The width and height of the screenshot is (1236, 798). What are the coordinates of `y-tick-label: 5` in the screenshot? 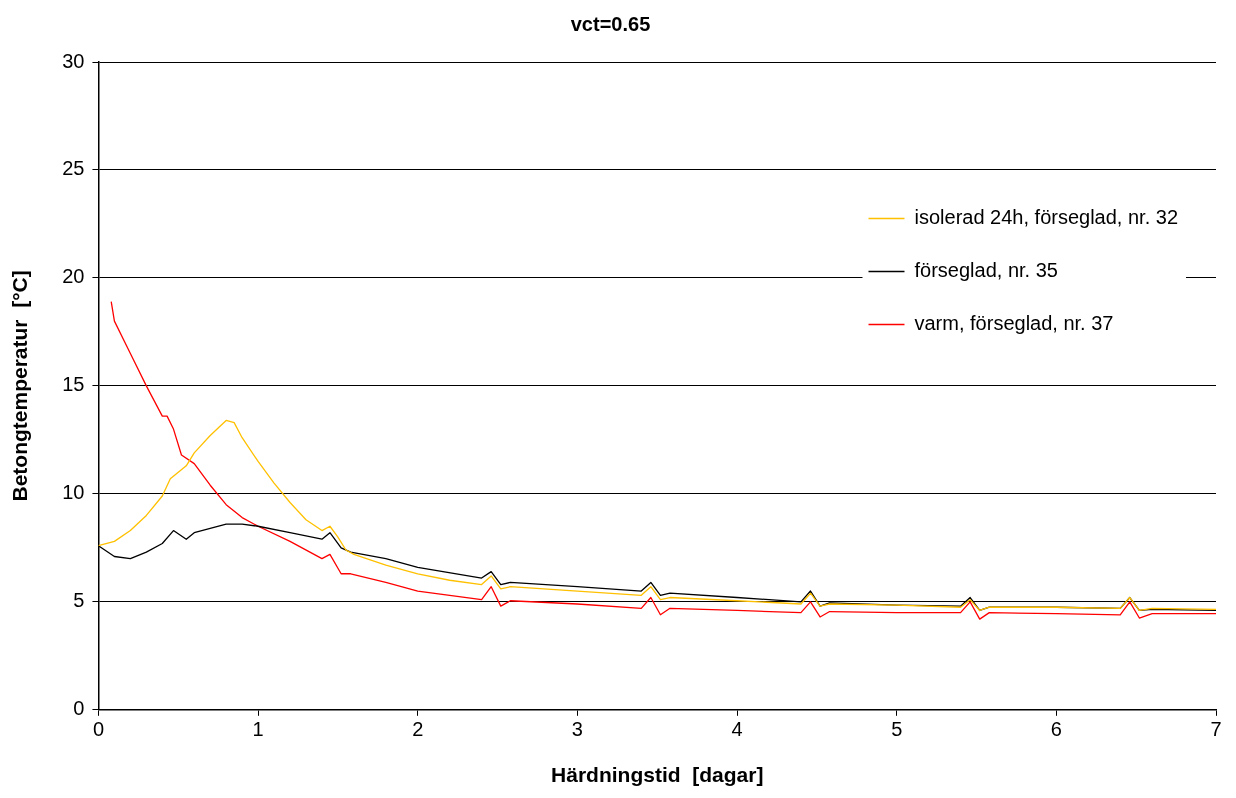 It's located at (79, 600).